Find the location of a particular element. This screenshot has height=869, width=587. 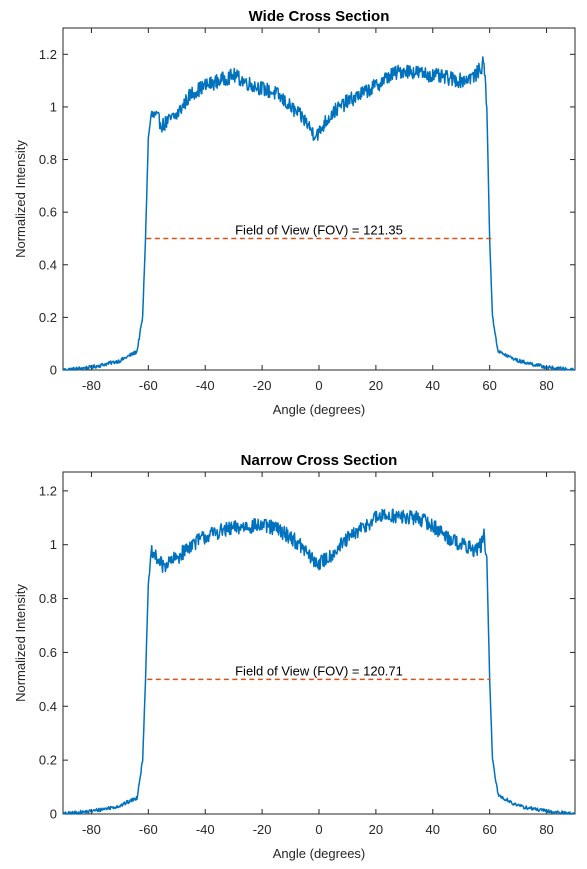

chart-title: Wide Cross Section is located at coordinates (319, 16).